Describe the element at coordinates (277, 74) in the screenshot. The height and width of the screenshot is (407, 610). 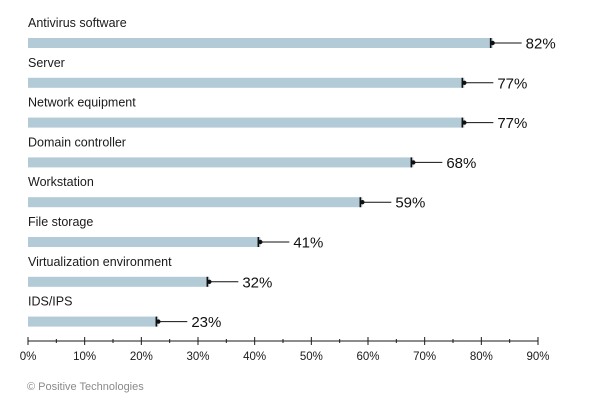
I see `bar-group: Server 77%` at that location.